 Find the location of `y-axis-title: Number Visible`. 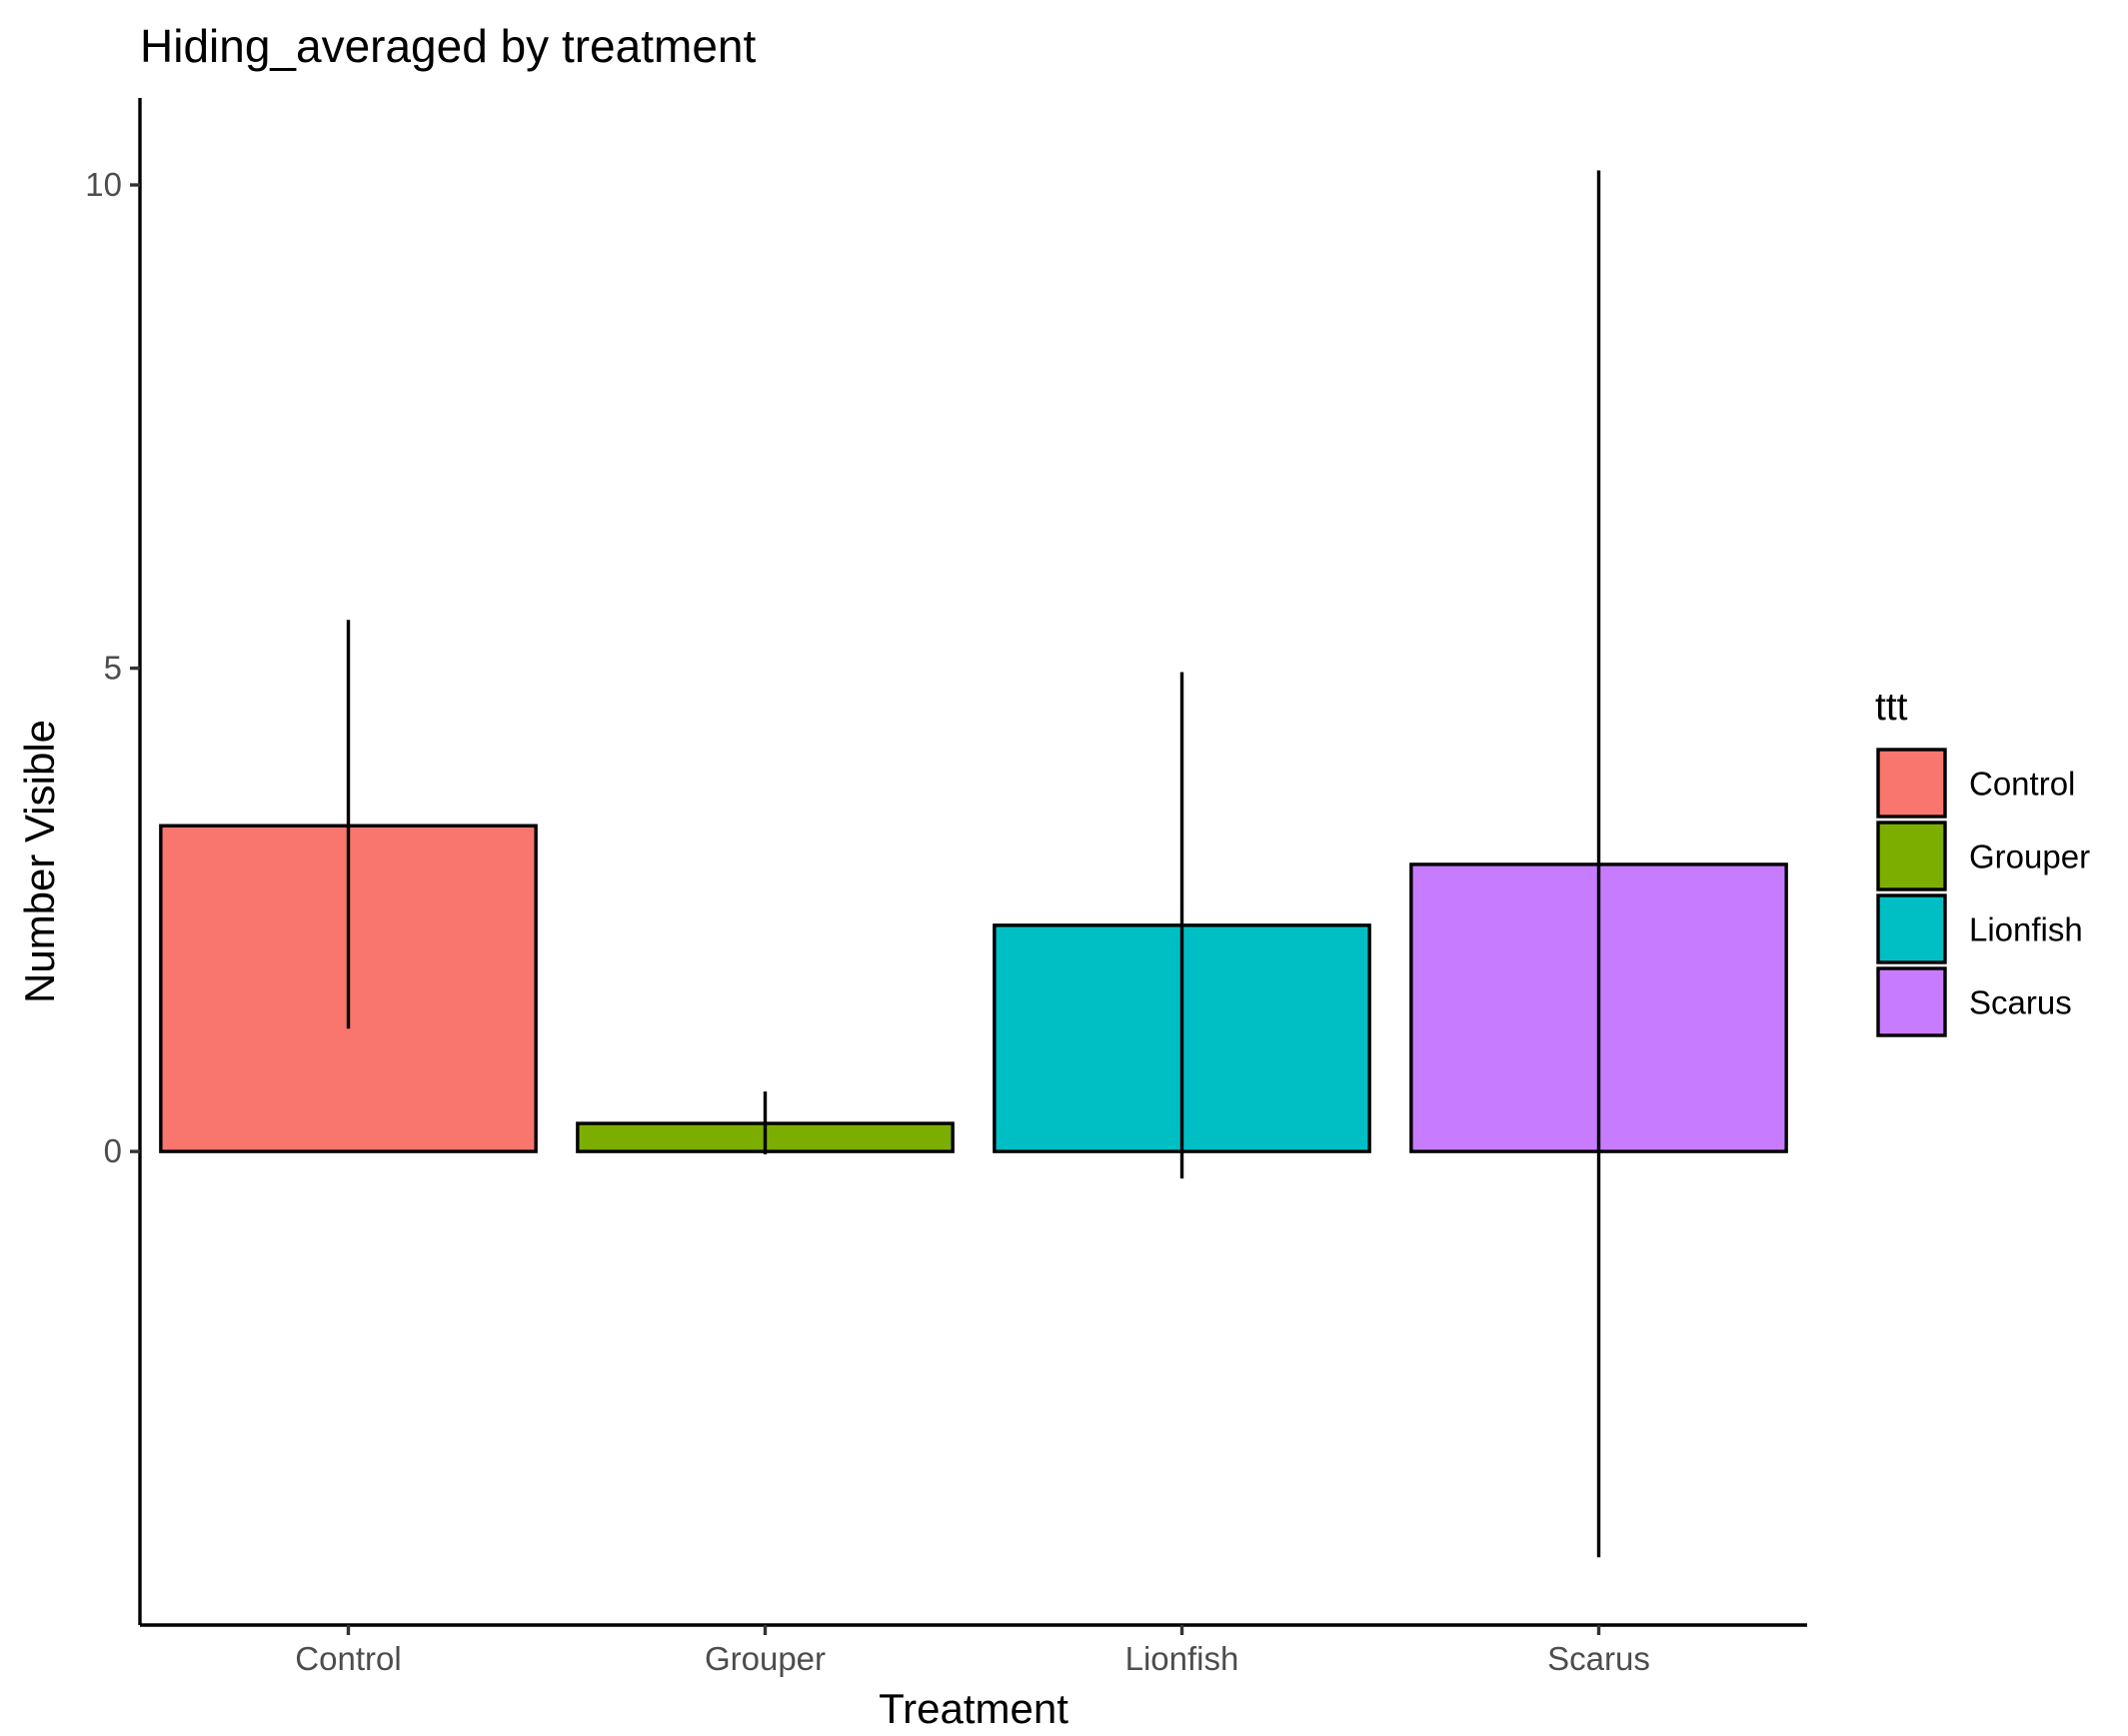

y-axis-title: Number Visible is located at coordinates (39, 861).